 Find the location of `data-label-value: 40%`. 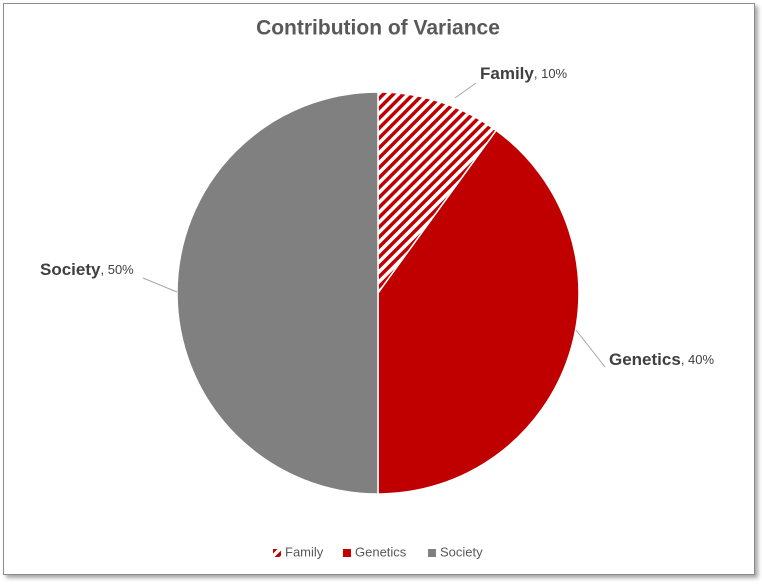

data-label-value: 40% is located at coordinates (701, 359).